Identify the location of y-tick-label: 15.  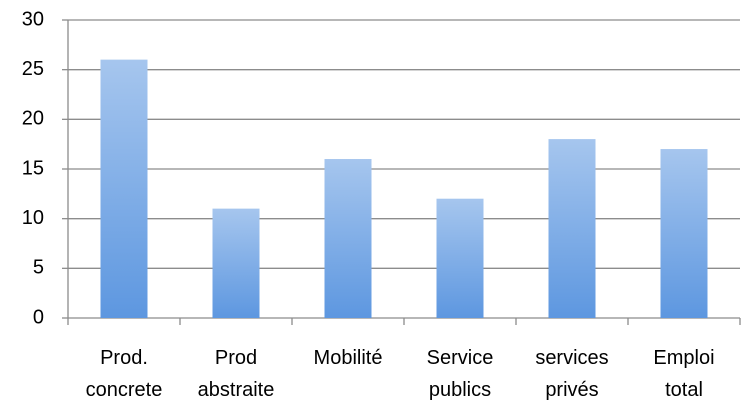
(33, 168).